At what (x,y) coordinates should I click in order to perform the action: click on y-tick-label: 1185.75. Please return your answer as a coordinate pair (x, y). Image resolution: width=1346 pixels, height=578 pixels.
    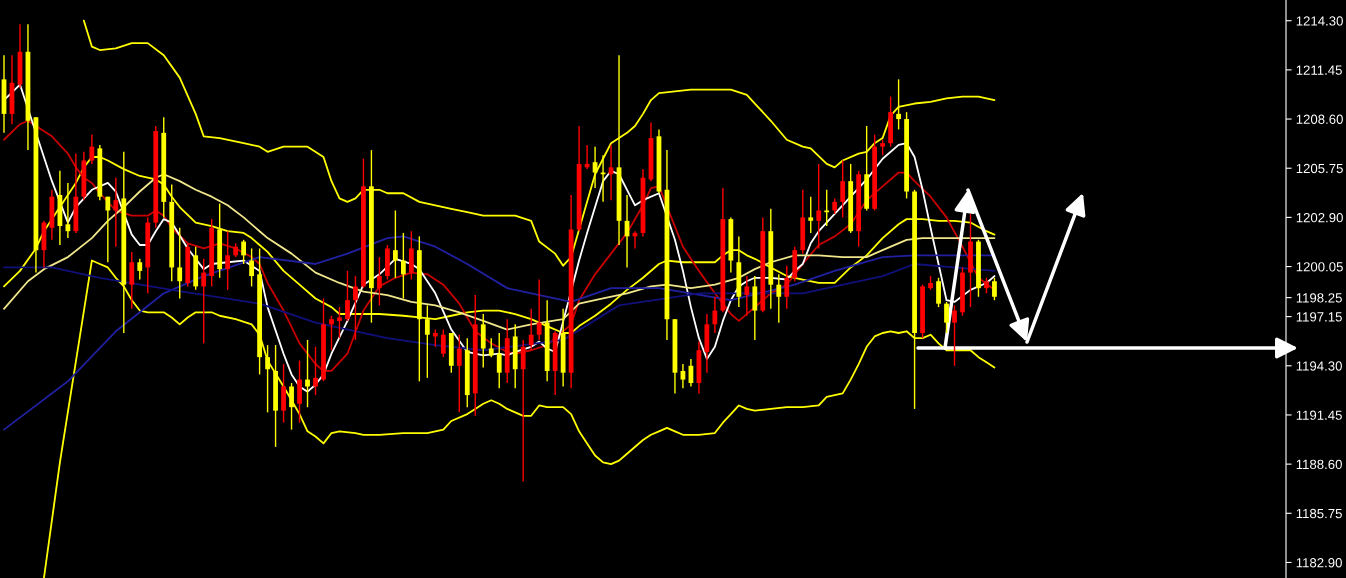
    Looking at the image, I should click on (1319, 513).